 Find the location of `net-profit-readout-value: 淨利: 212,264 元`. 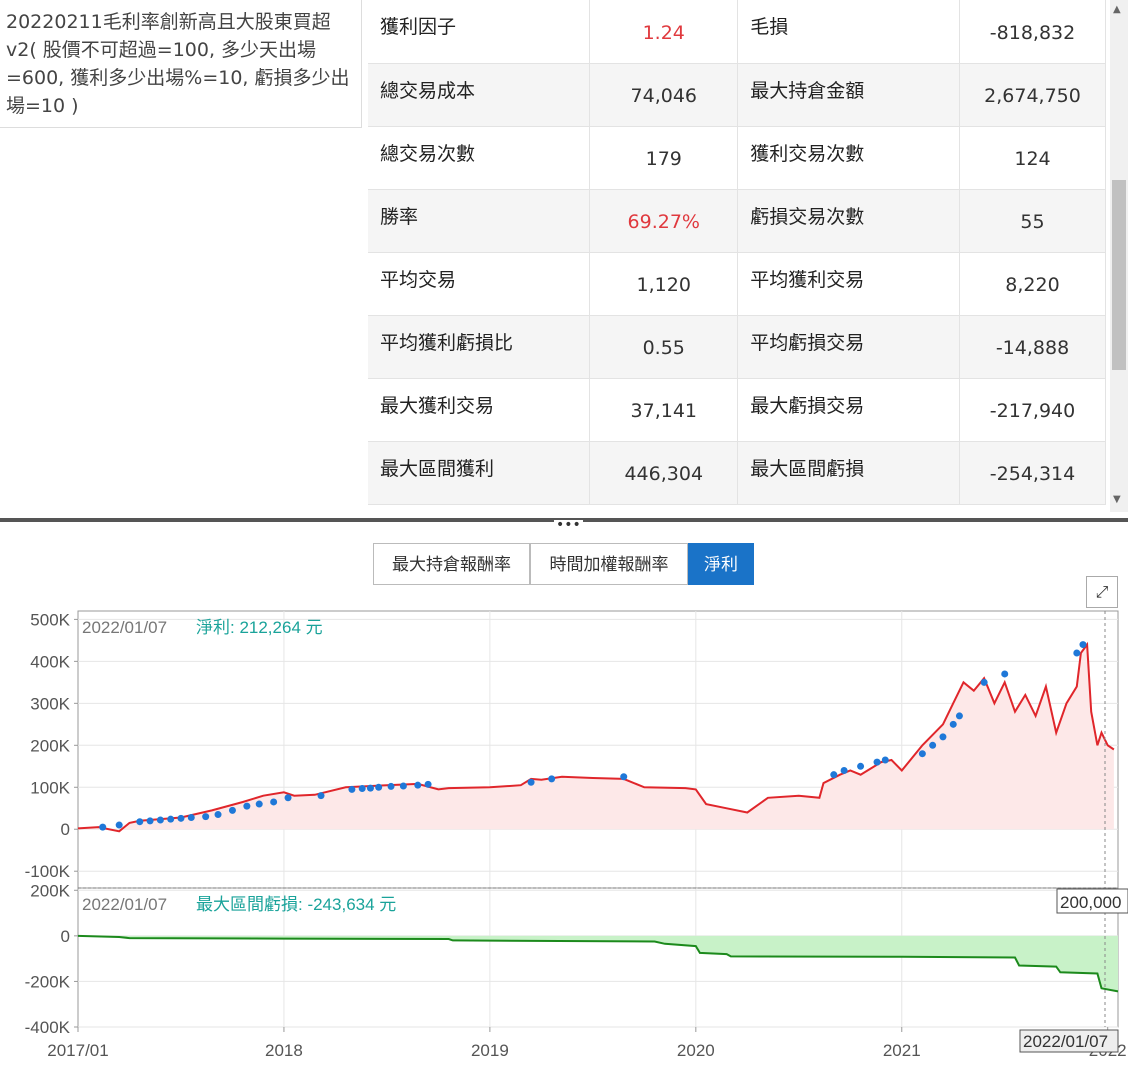

net-profit-readout-value: 淨利: 212,264 元 is located at coordinates (259, 627).